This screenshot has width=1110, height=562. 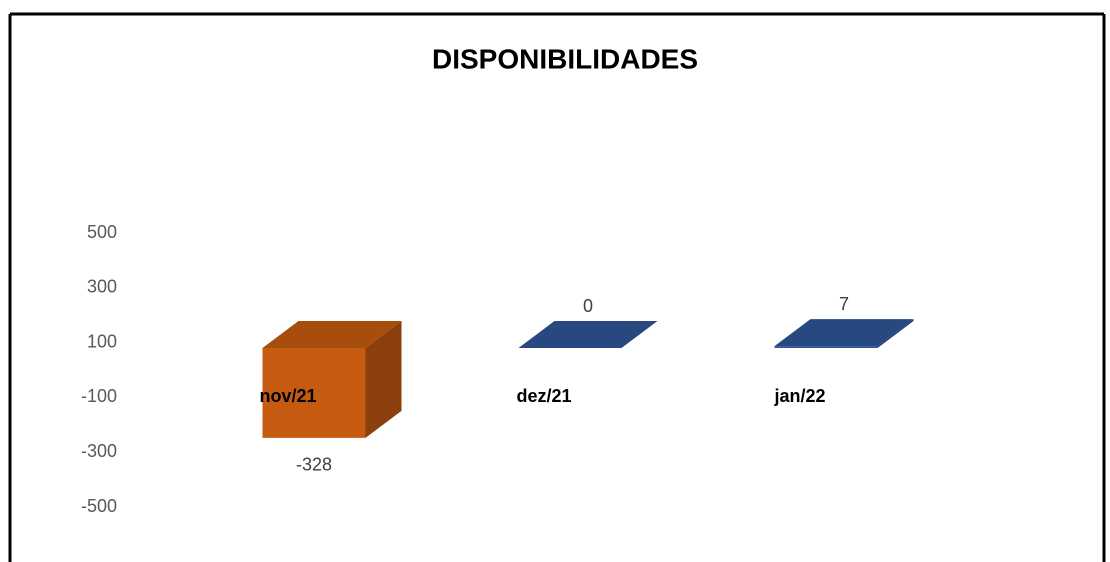 What do you see at coordinates (99, 506) in the screenshot?
I see `y-tick-label: -500` at bounding box center [99, 506].